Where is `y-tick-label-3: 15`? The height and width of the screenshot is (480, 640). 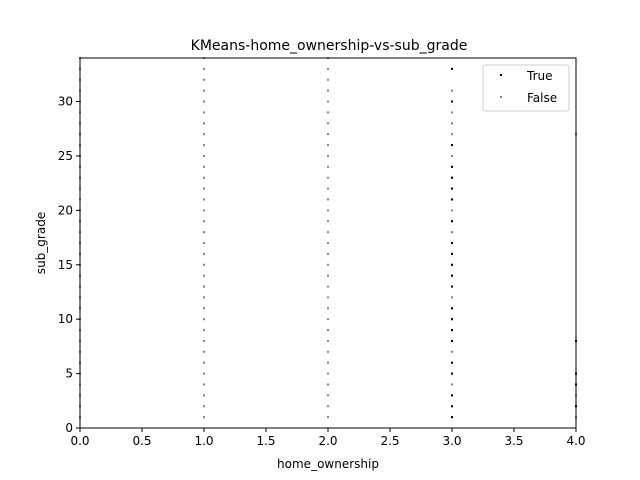
y-tick-label-3: 15 is located at coordinates (65, 265).